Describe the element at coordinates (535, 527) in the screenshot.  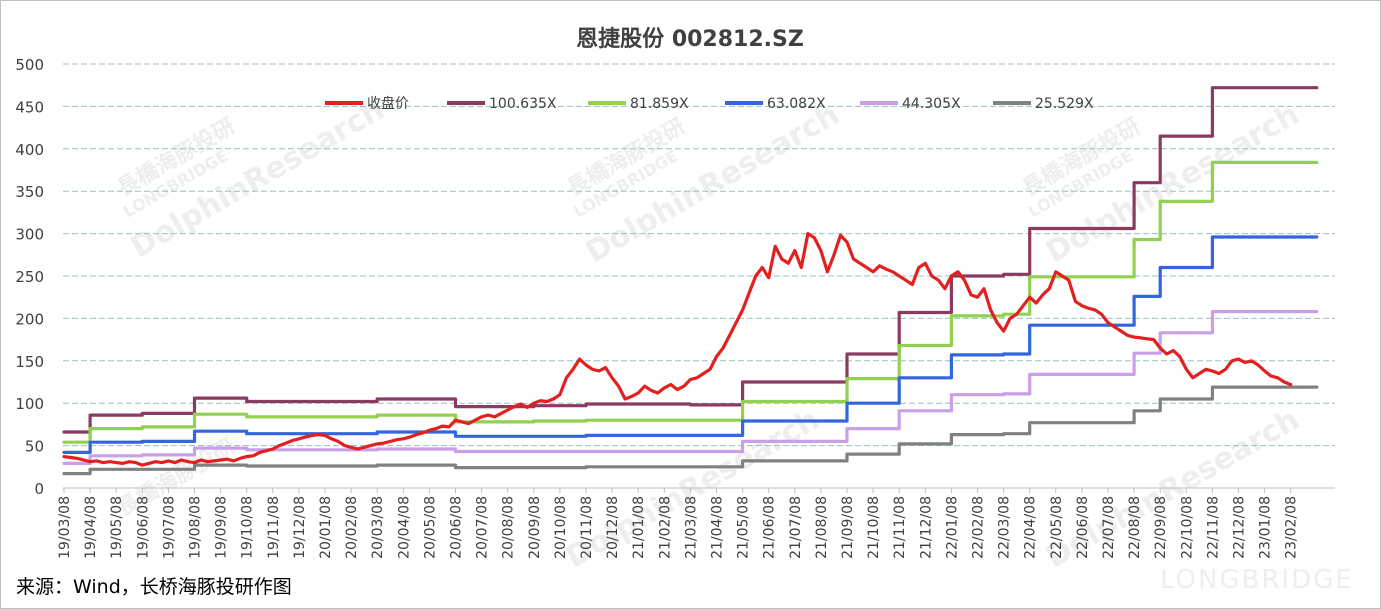
I see `x-tick-label: 20/09/08` at that location.